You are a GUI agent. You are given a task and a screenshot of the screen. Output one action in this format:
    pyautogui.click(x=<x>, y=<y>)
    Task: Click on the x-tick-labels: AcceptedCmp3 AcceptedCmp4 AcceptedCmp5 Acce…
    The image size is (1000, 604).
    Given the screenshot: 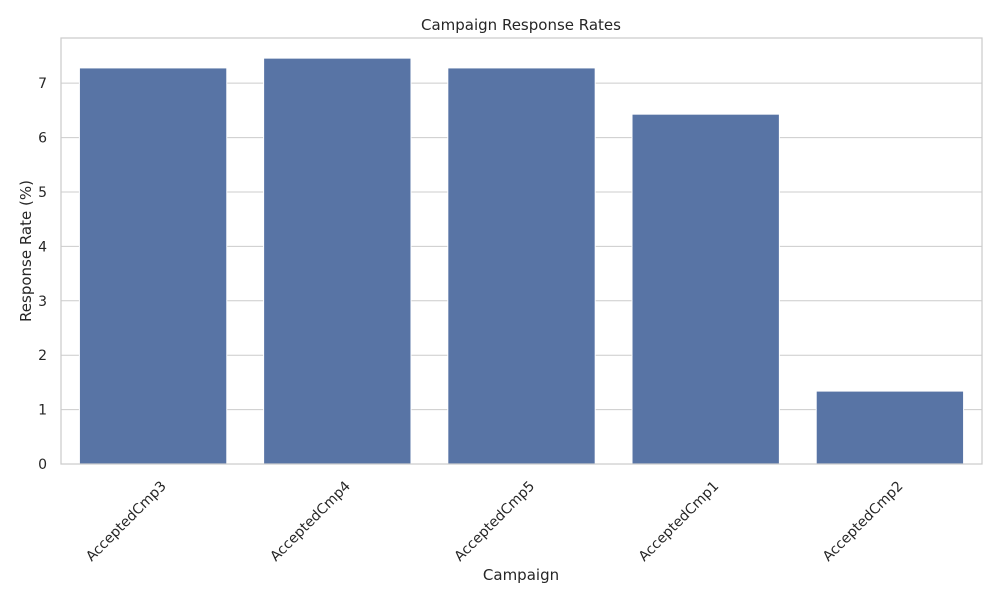 What is the action you would take?
    pyautogui.click(x=494, y=521)
    